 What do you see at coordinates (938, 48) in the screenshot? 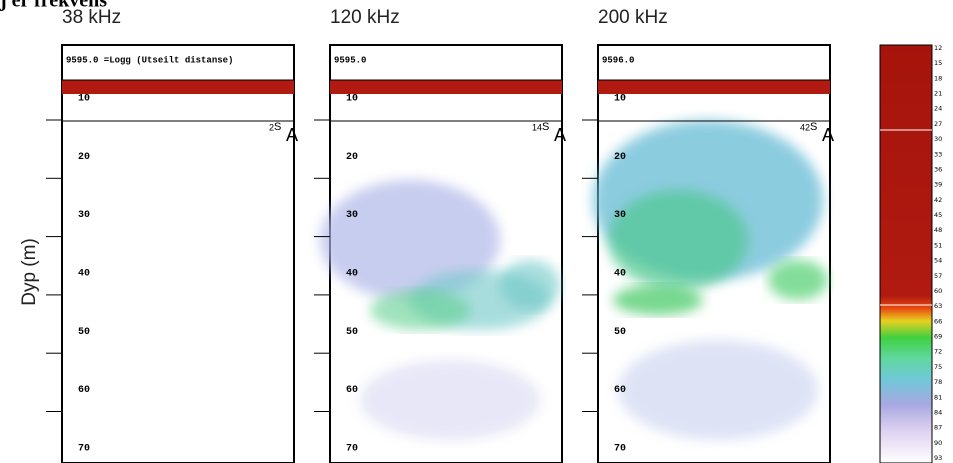
I see `colorbar-label: 12` at bounding box center [938, 48].